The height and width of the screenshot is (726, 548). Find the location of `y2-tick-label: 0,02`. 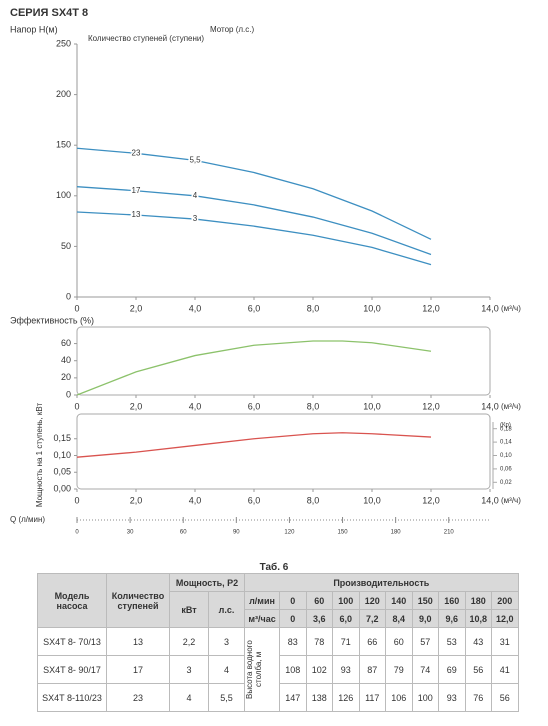

y2-tick-label: 0,02 is located at coordinates (506, 483).